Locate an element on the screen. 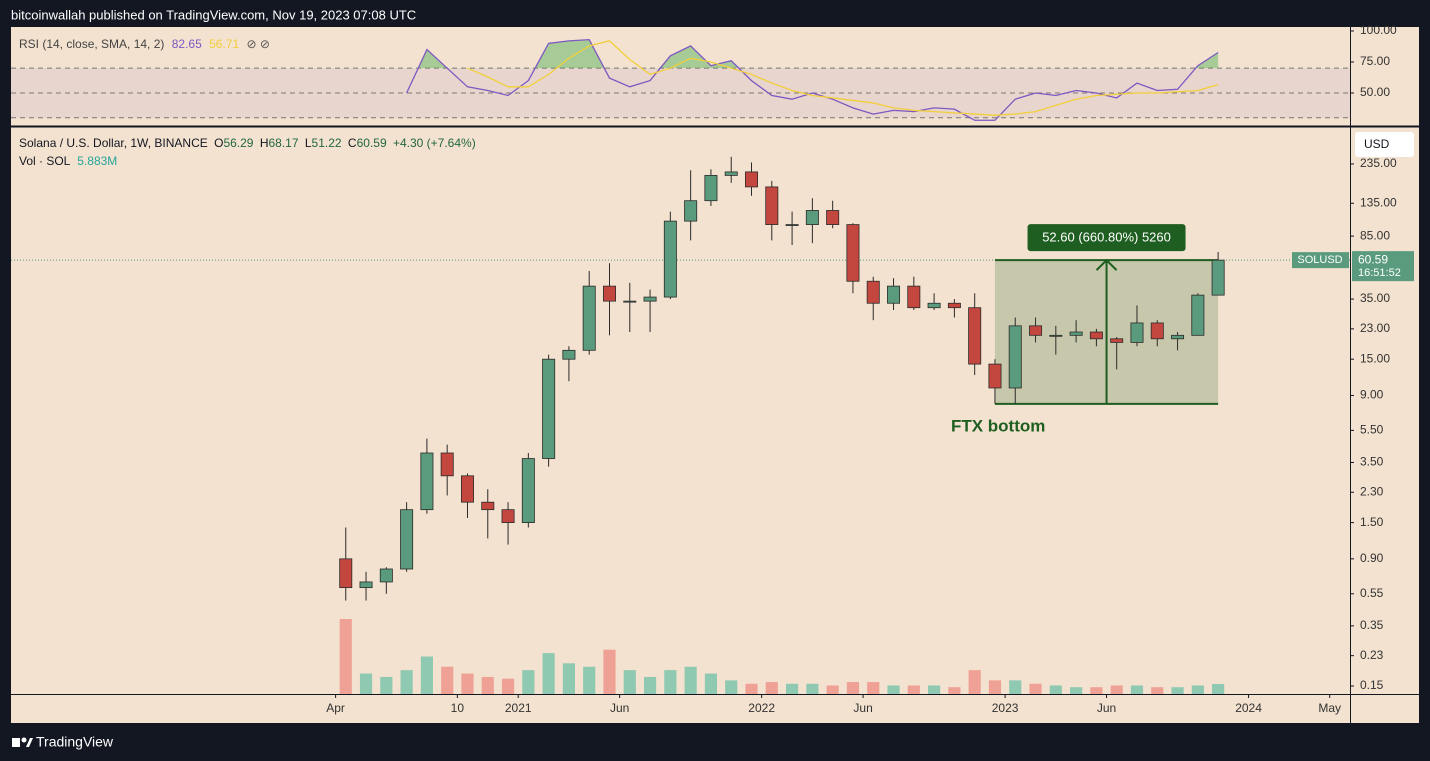 This screenshot has height=761, width=1430. overbought-fill is located at coordinates (812, 54).